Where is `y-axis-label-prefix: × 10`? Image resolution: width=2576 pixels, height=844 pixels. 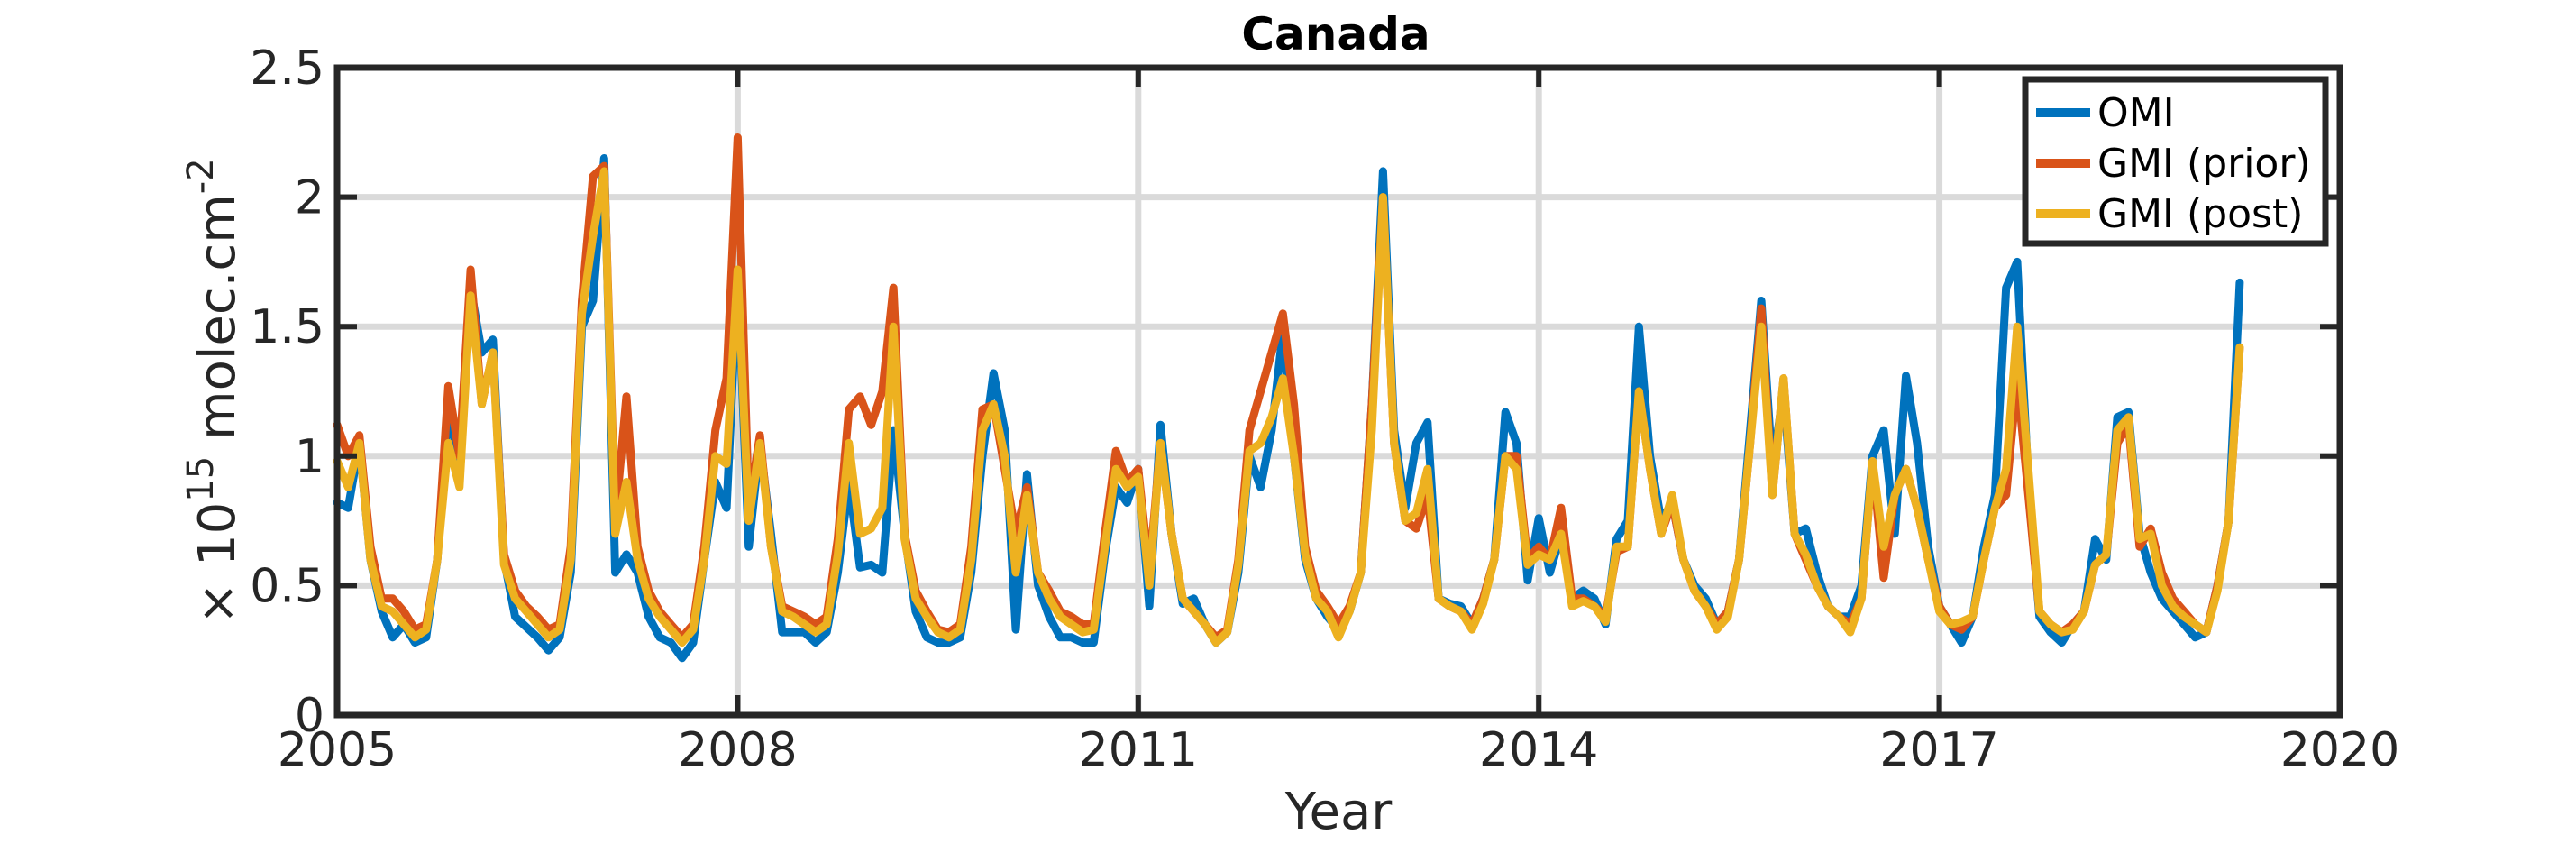
y-axis-label-prefix: × 10 is located at coordinates (217, 563).